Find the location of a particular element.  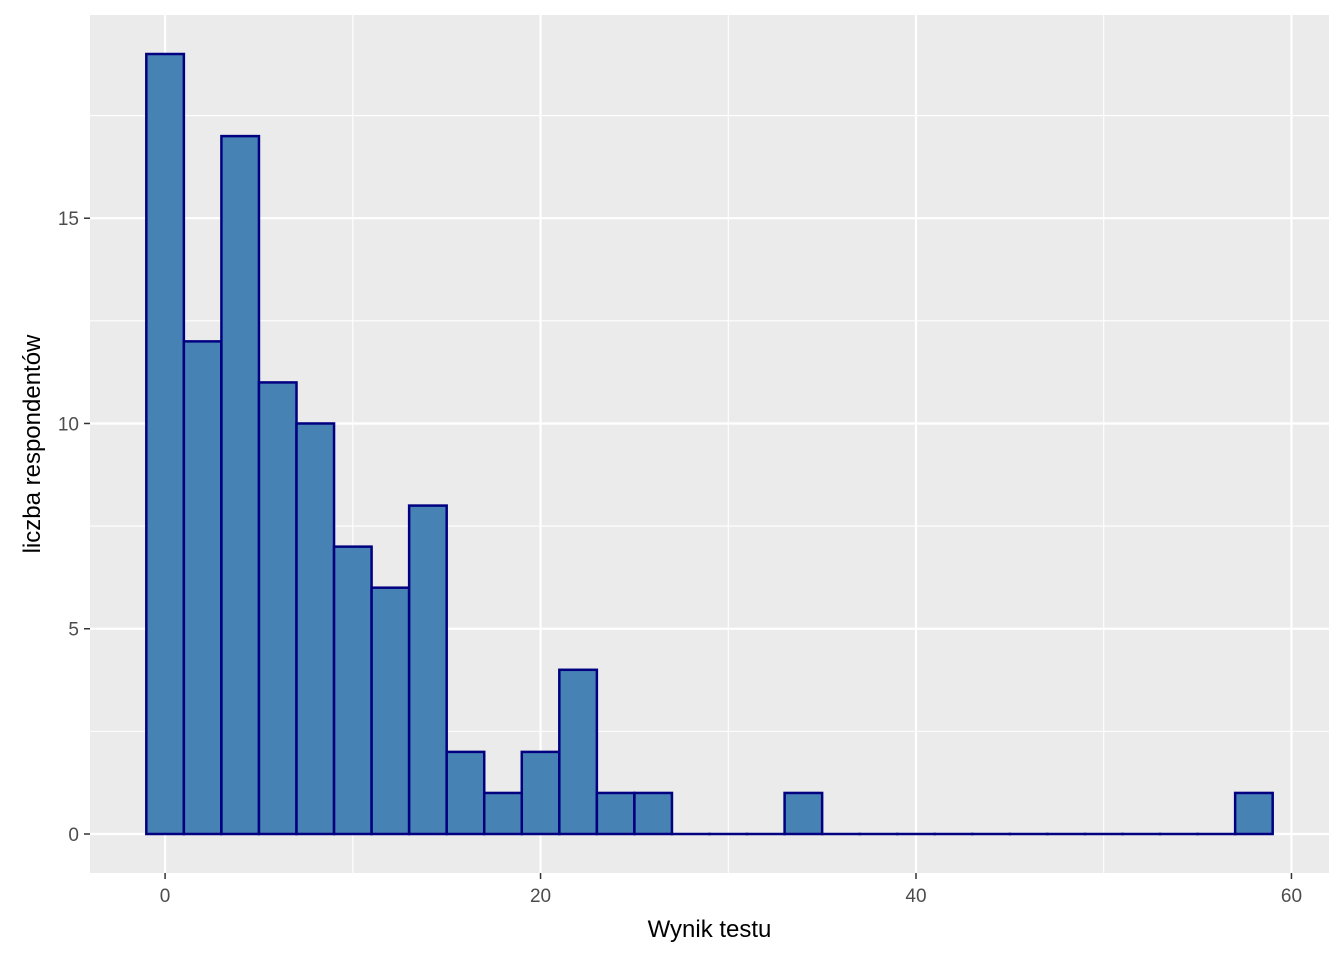

y-tick-label: 5 is located at coordinates (73, 630).